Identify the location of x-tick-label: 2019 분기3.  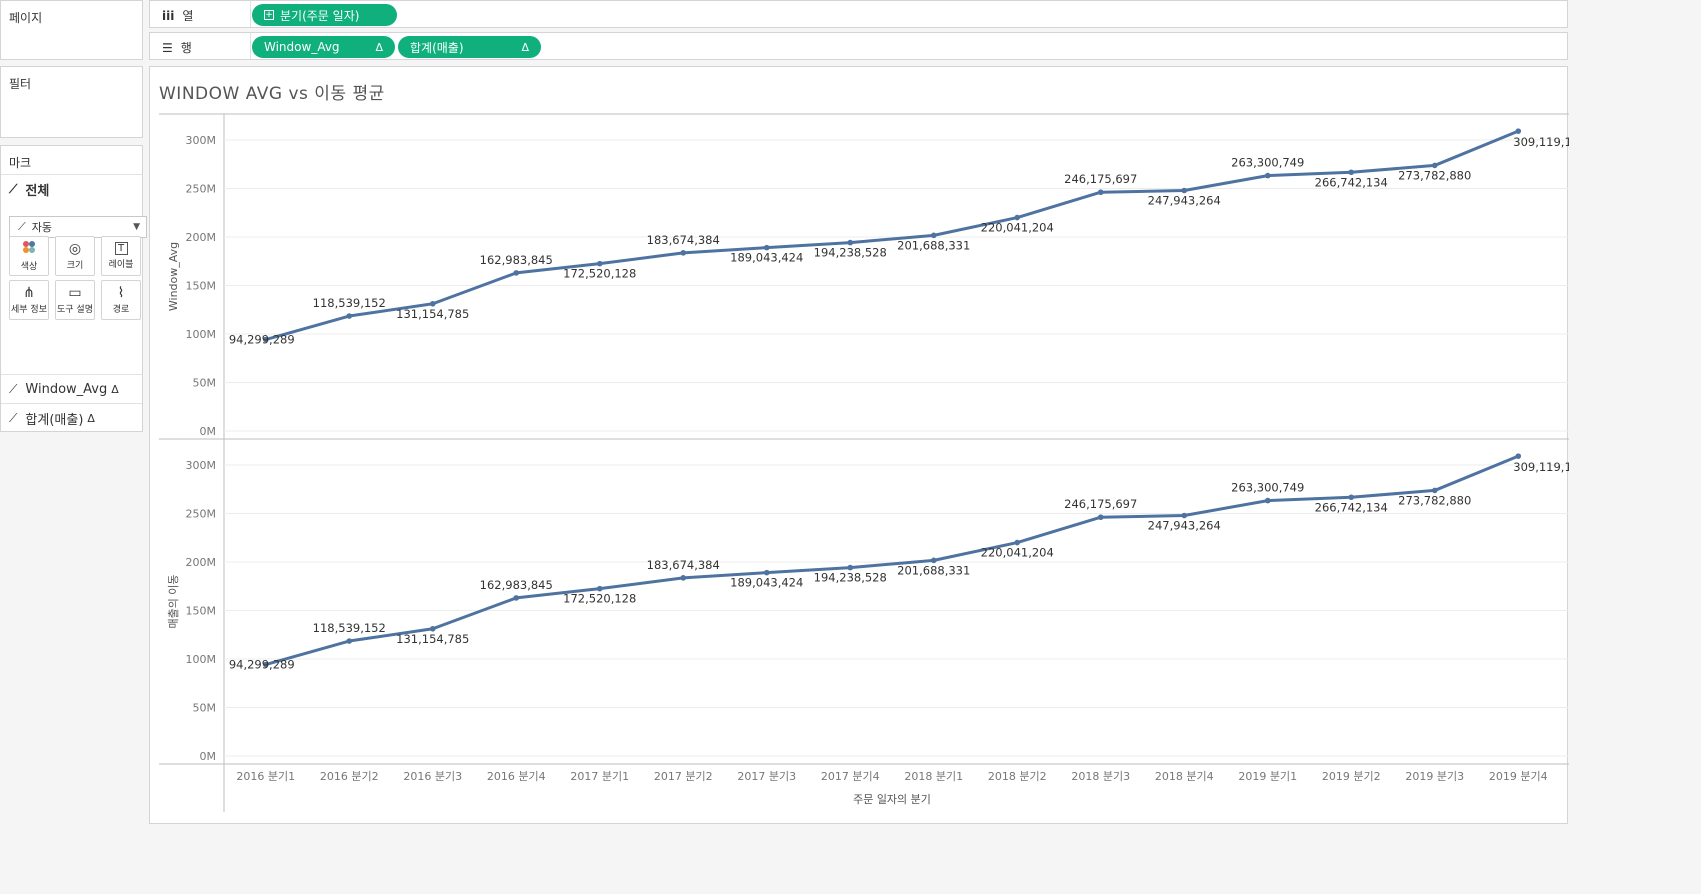
(1434, 776).